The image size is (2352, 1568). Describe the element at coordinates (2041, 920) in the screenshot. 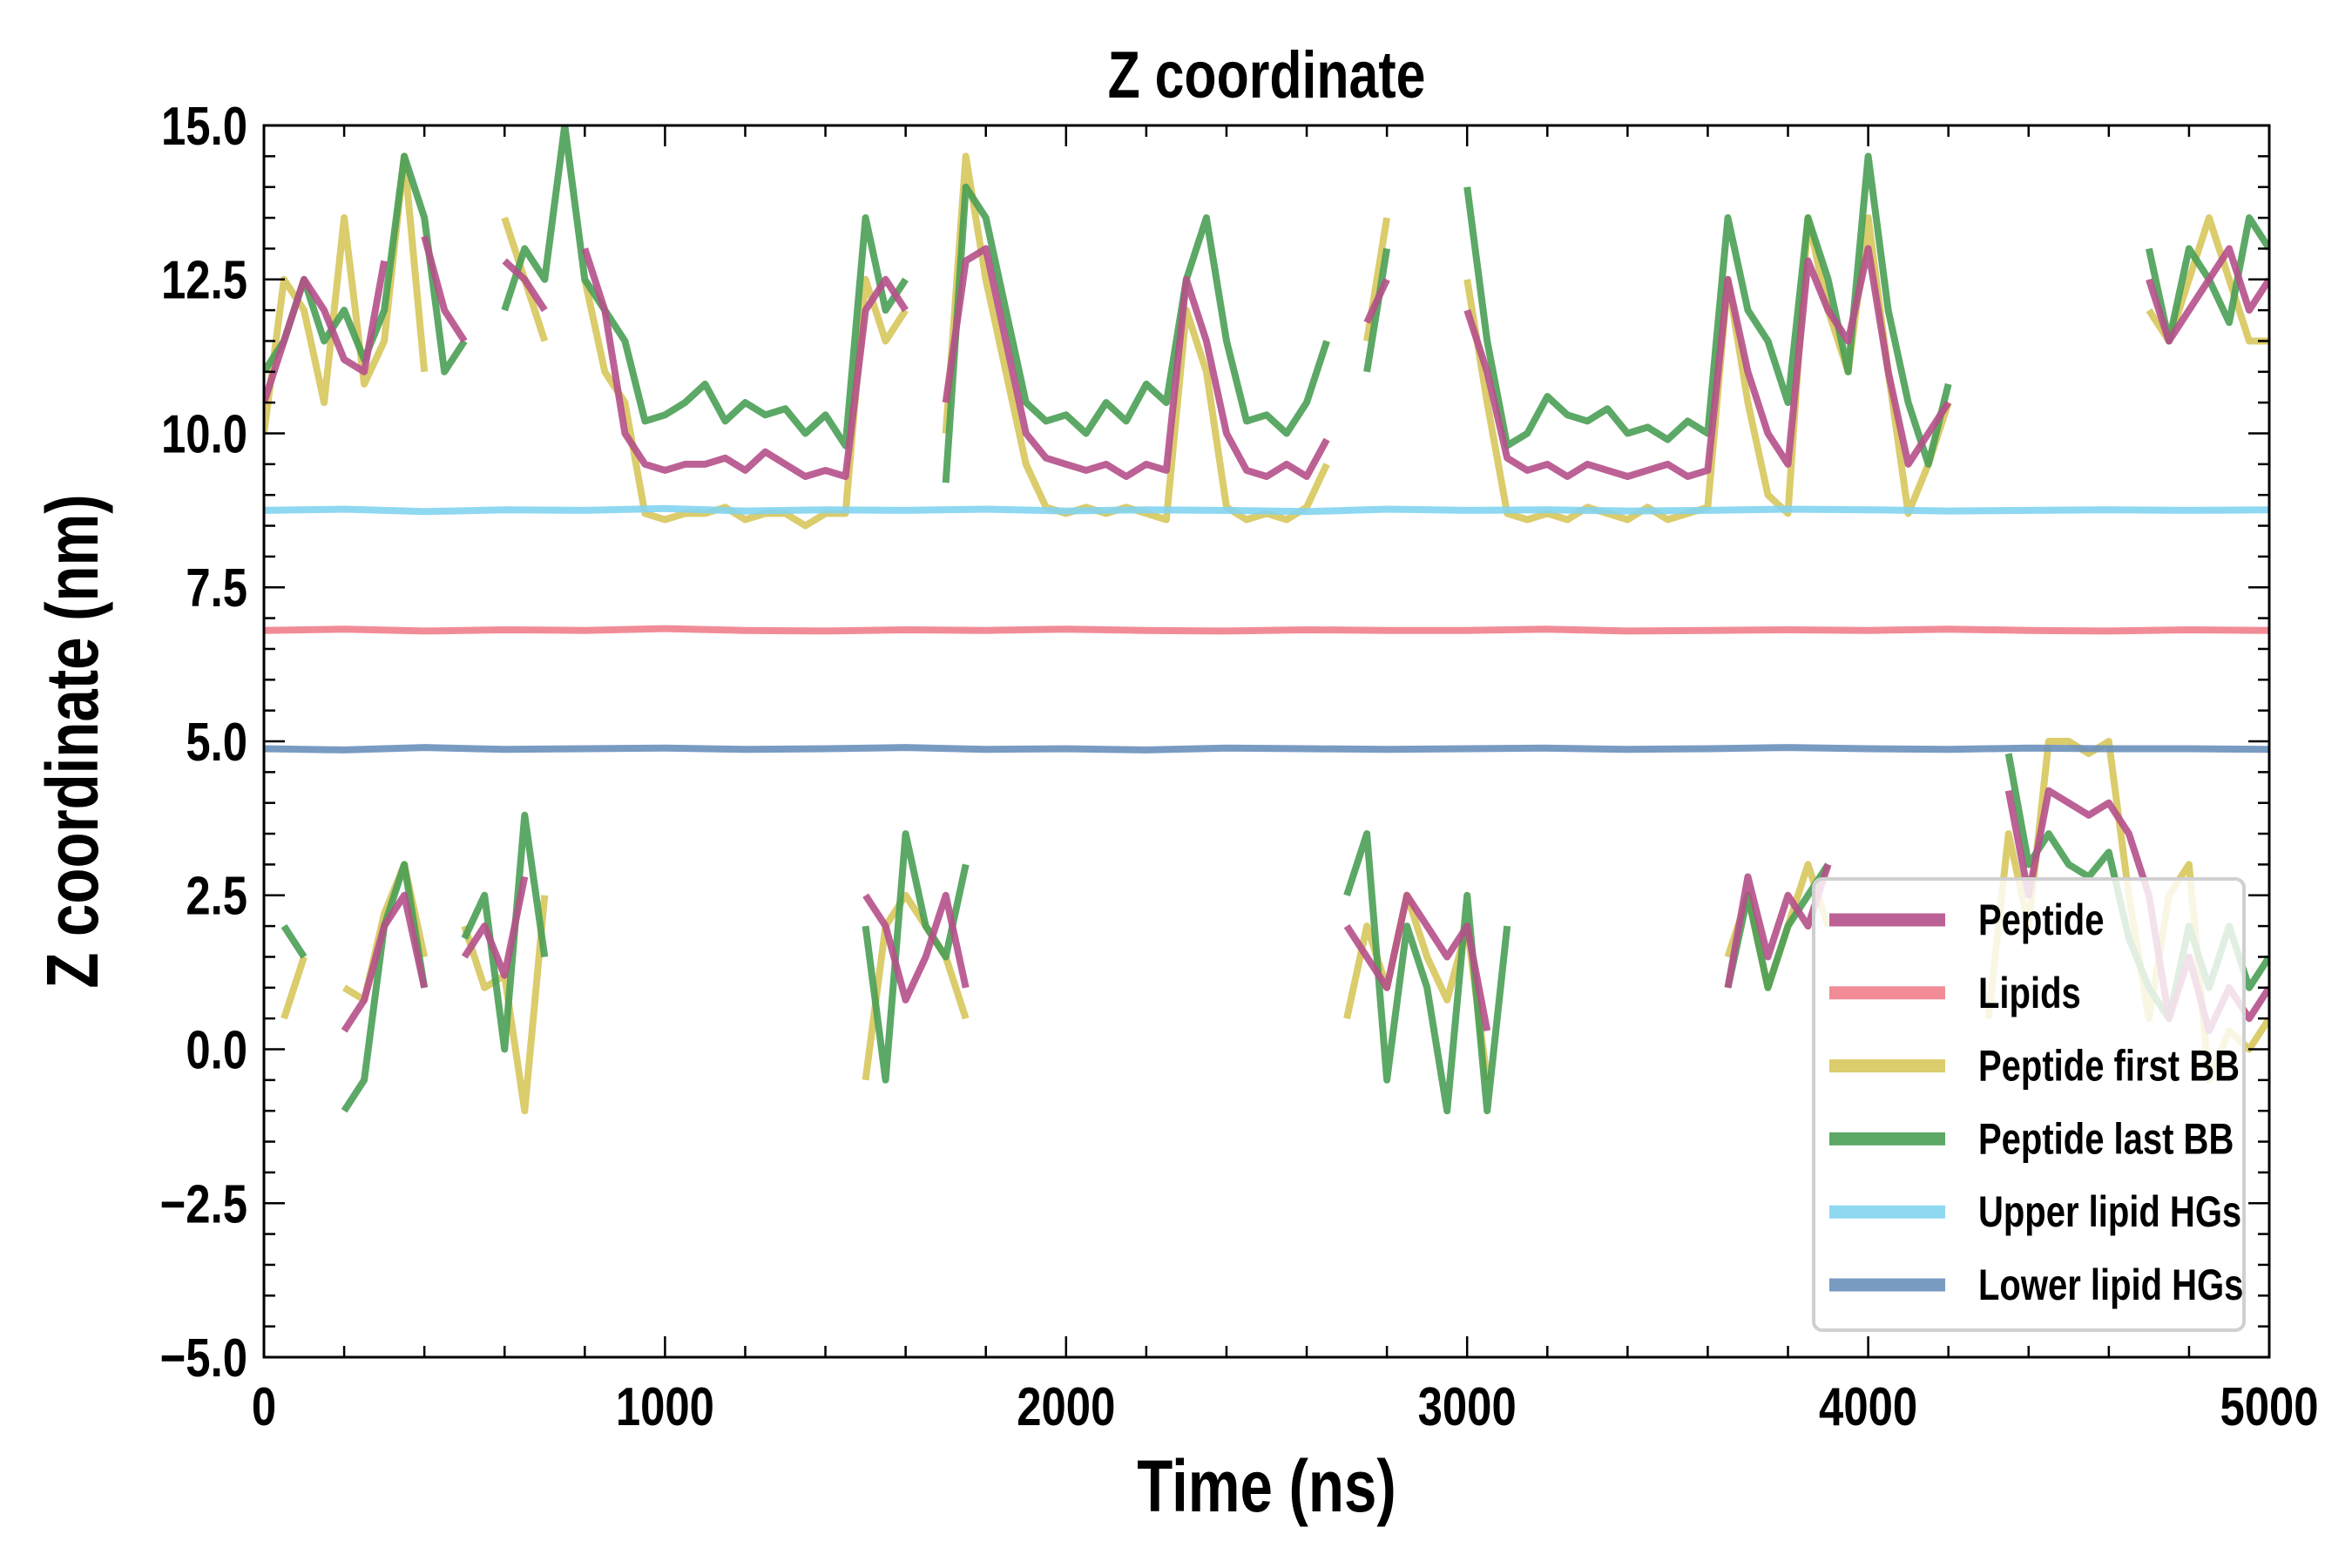

I see `legend-label-peptide: Peptide` at that location.